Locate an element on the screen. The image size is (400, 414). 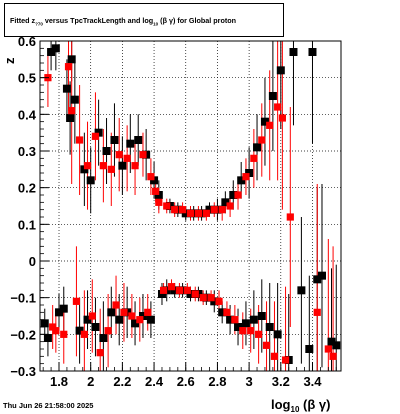
y-tick-label: 0.3 is located at coordinates (27, 151).